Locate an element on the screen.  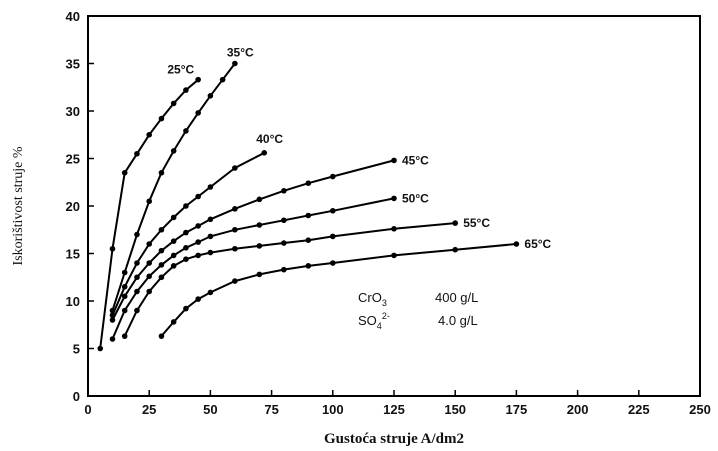
x-tick-label: 150 is located at coordinates (455, 409).